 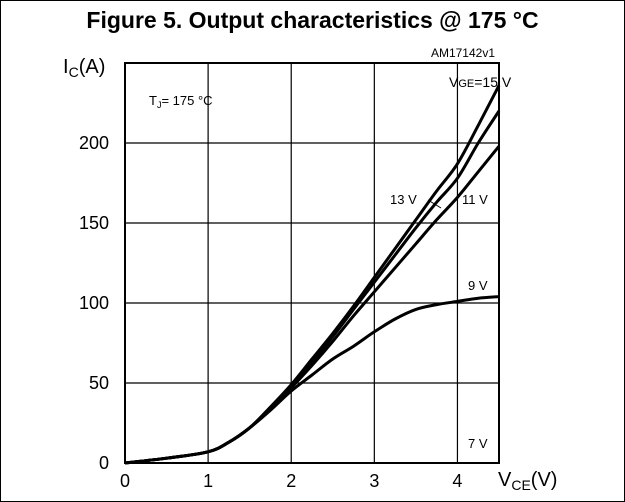 What do you see at coordinates (291, 481) in the screenshot?
I see `x-tick-label: 2` at bounding box center [291, 481].